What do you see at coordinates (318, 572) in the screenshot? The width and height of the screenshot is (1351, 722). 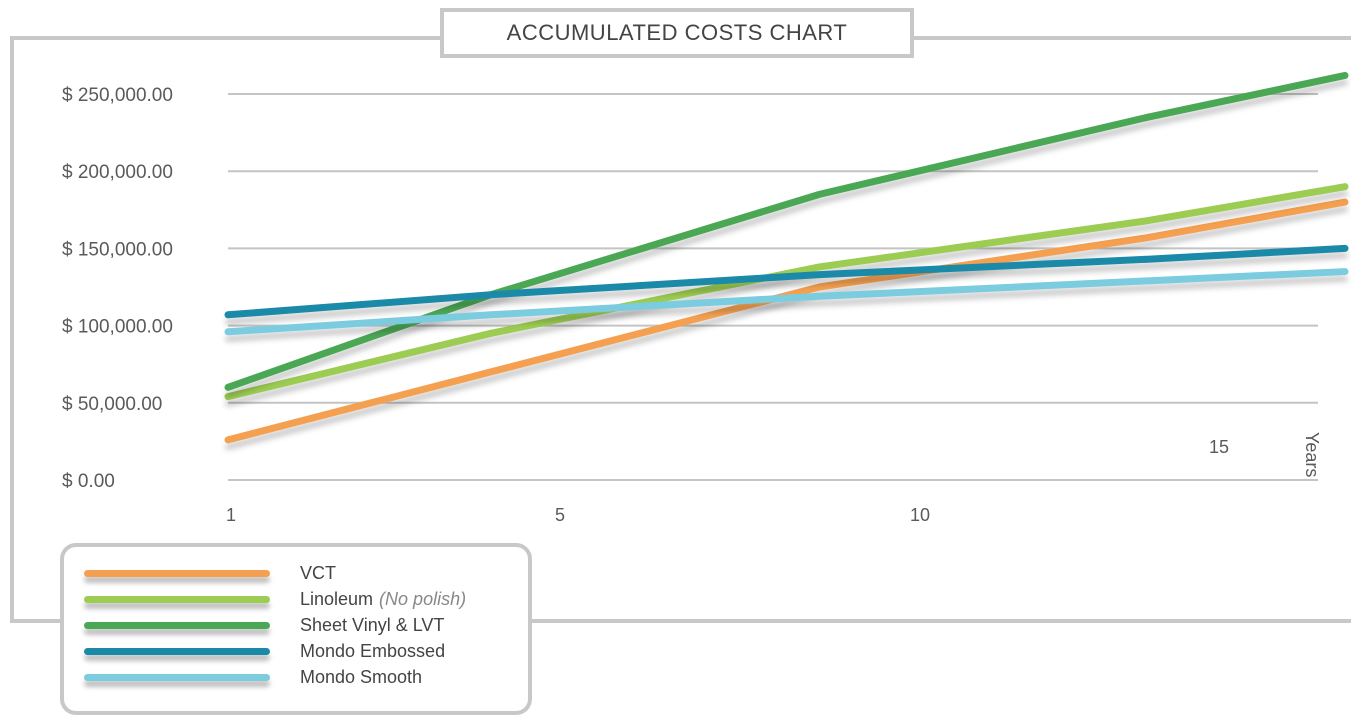 I see `legend-label: VCT` at bounding box center [318, 572].